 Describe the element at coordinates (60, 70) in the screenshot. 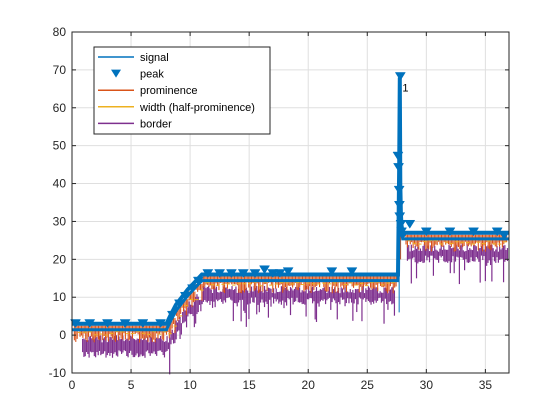

I see `y-tick-label: 70` at that location.